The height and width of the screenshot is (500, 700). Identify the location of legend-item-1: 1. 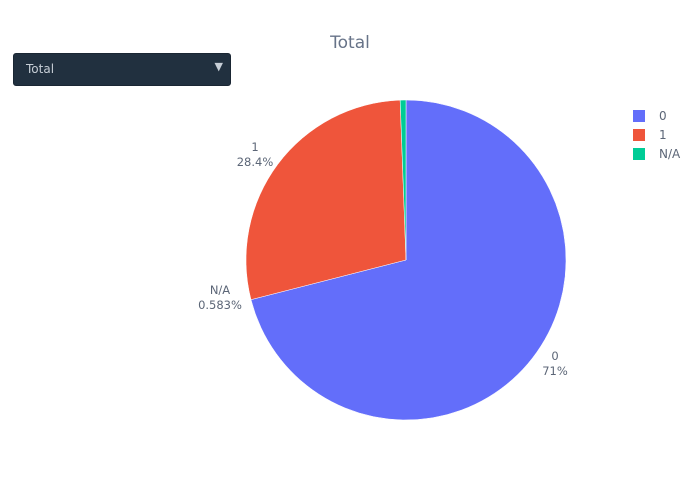
(656, 134).